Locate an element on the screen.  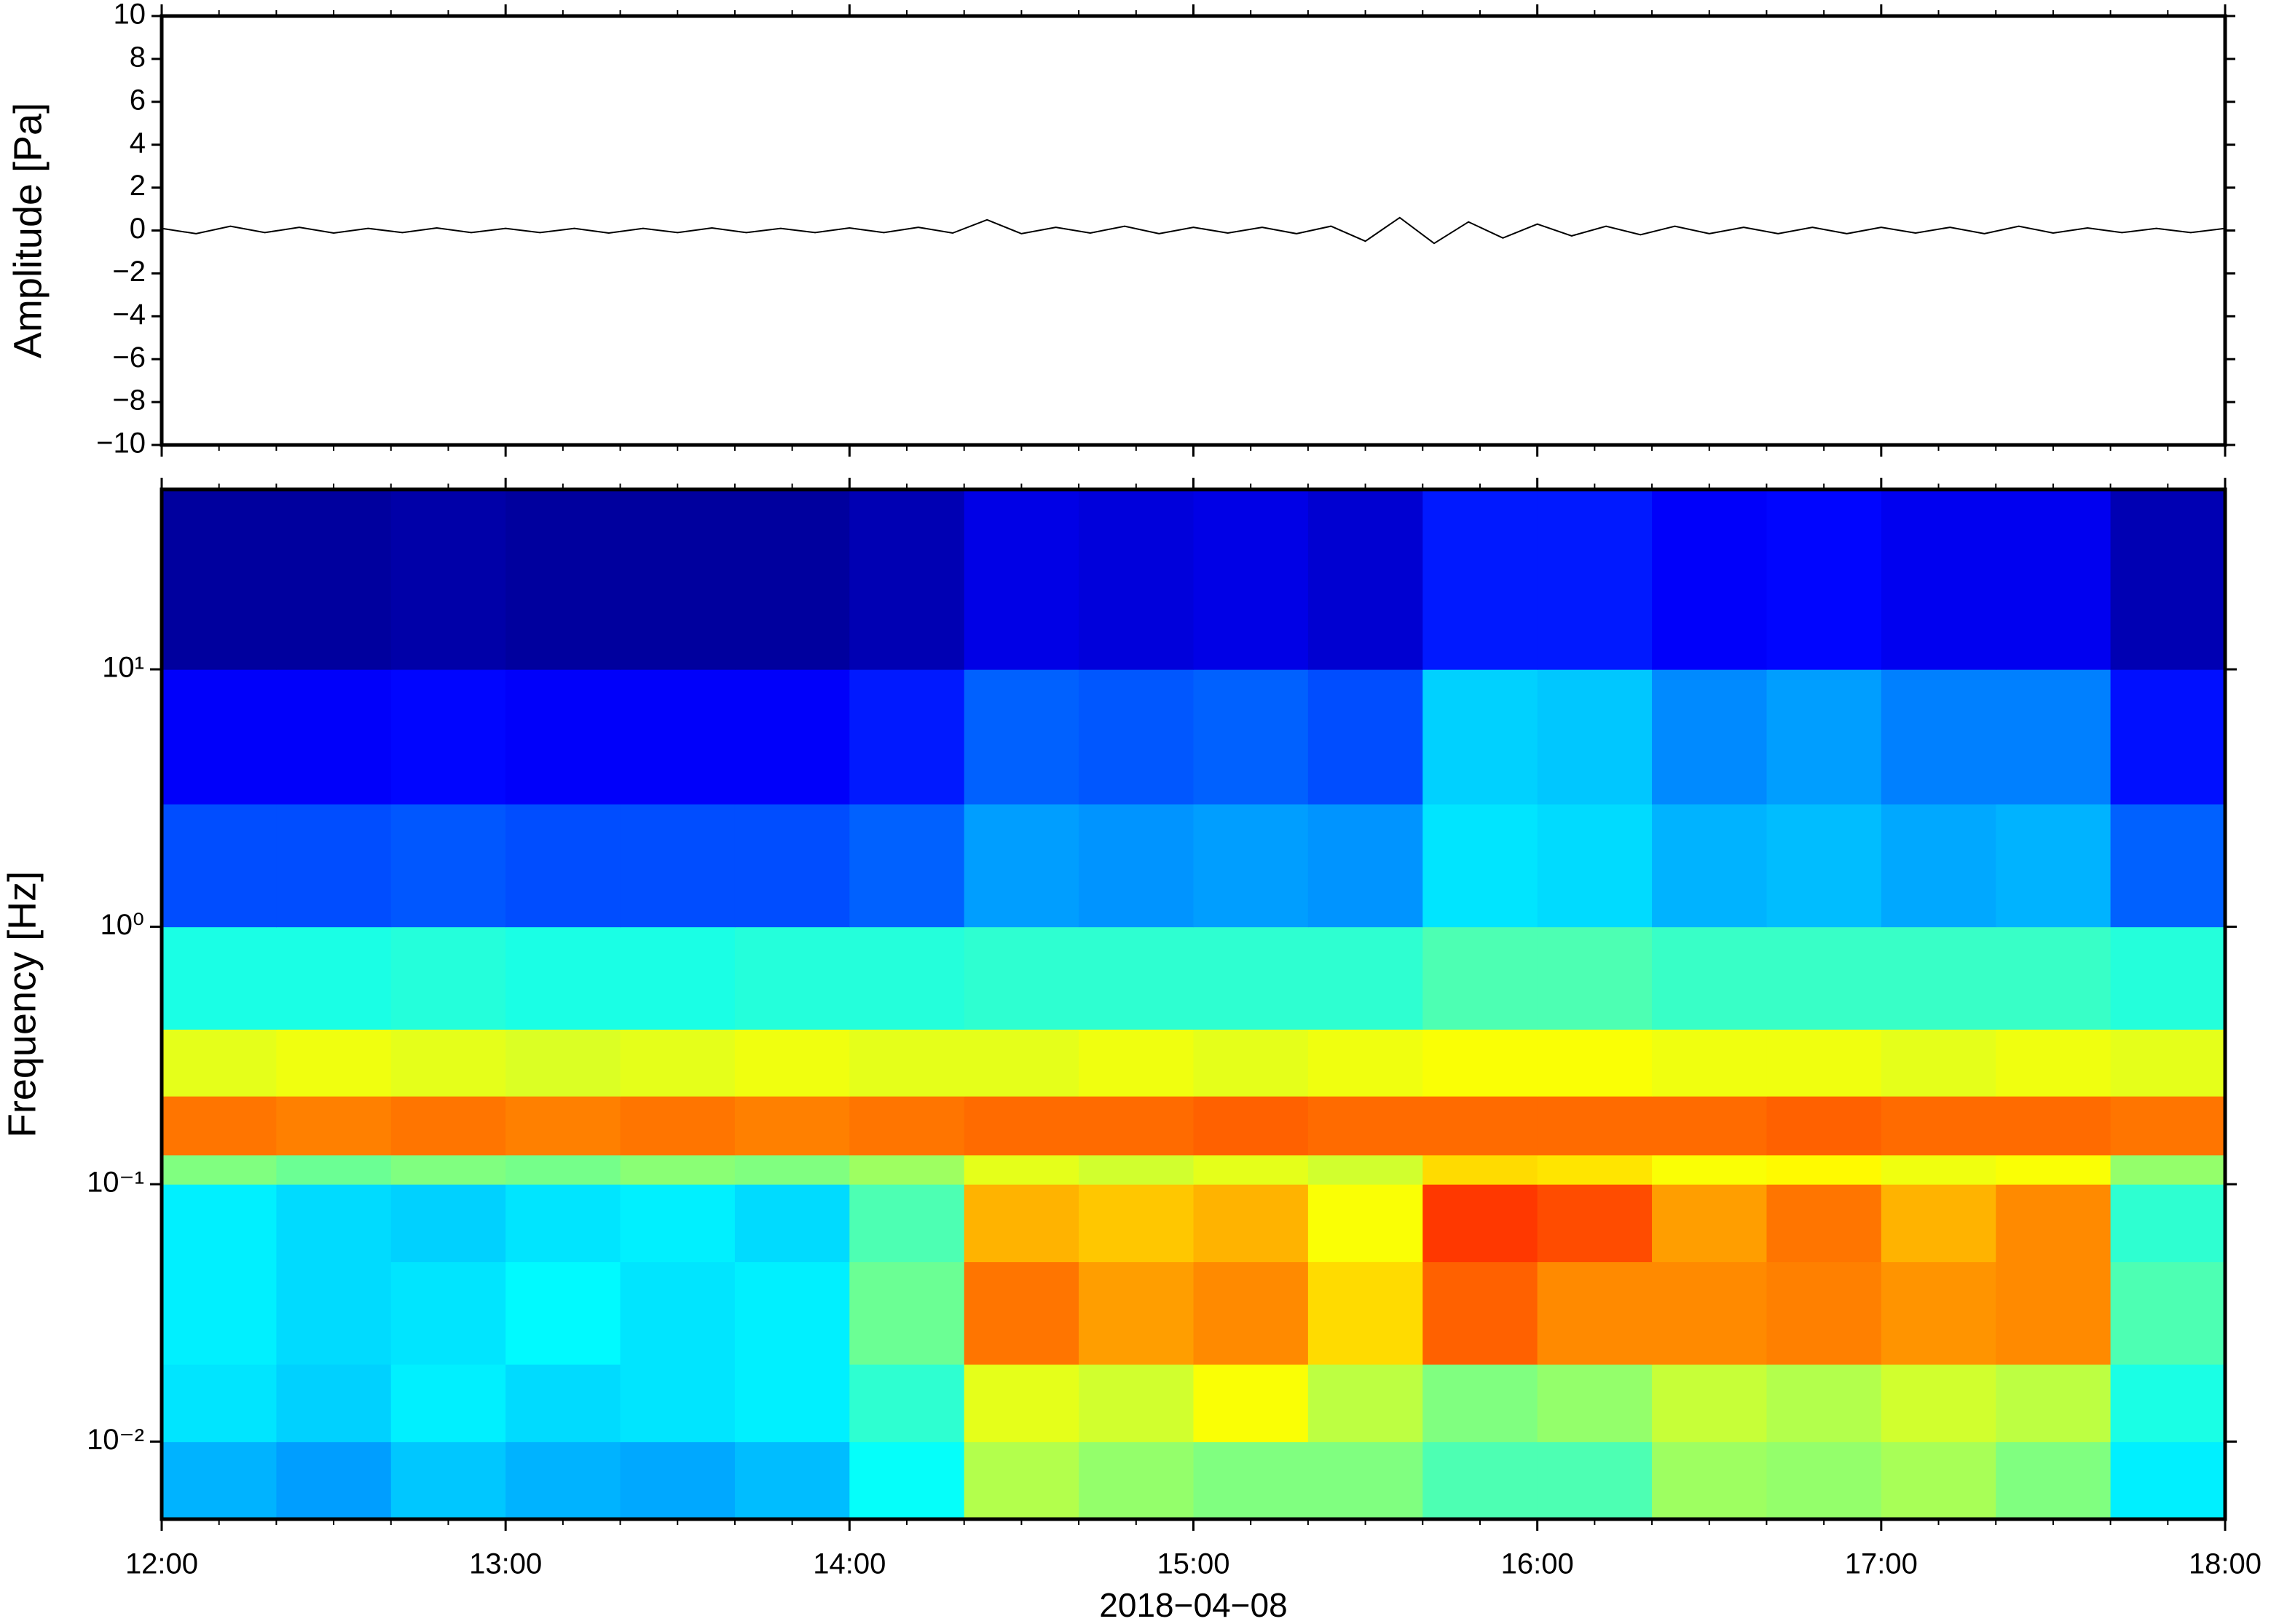
x-tick-label: 12:00 is located at coordinates (161, 1564).